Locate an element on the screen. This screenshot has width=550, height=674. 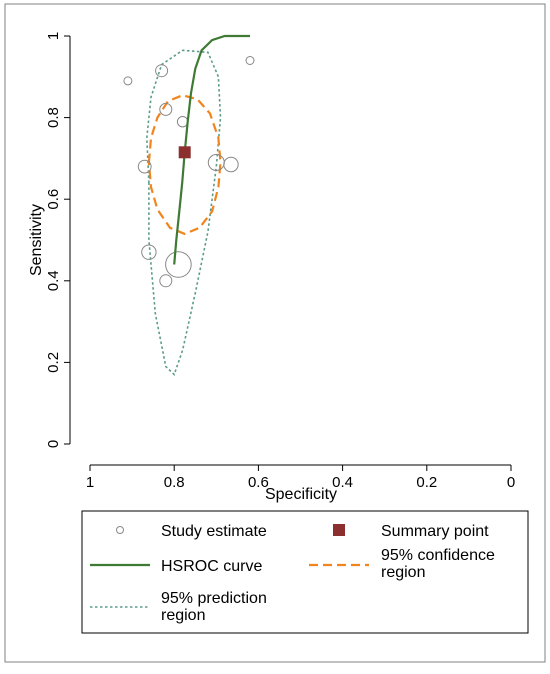
summary-point is located at coordinates (184, 152).